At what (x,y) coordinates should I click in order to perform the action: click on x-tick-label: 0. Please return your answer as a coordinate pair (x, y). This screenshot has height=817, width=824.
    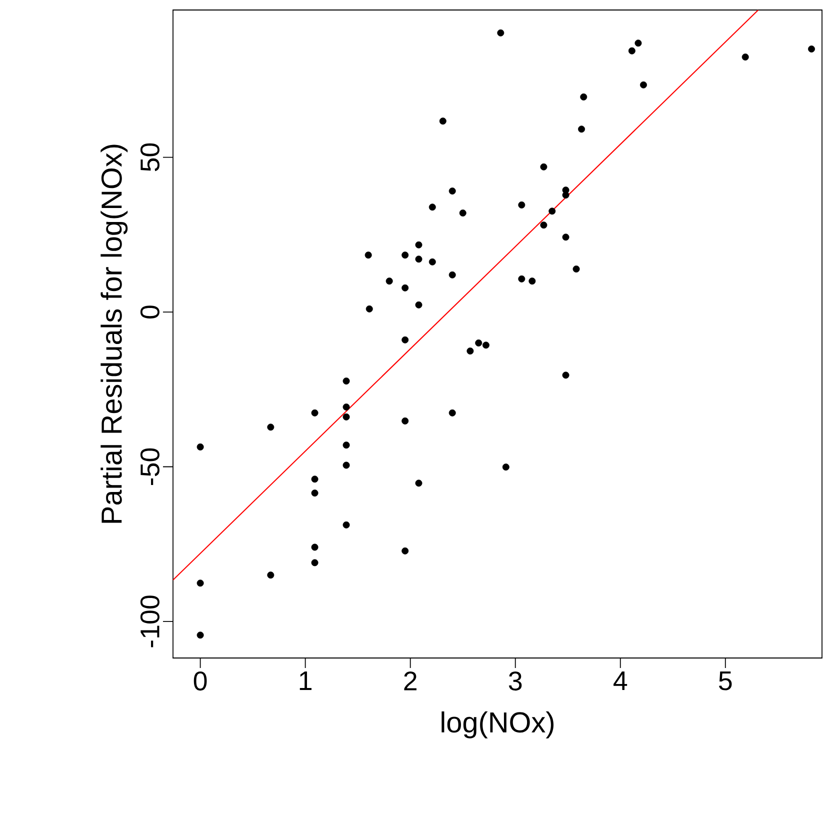
    Looking at the image, I should click on (200, 681).